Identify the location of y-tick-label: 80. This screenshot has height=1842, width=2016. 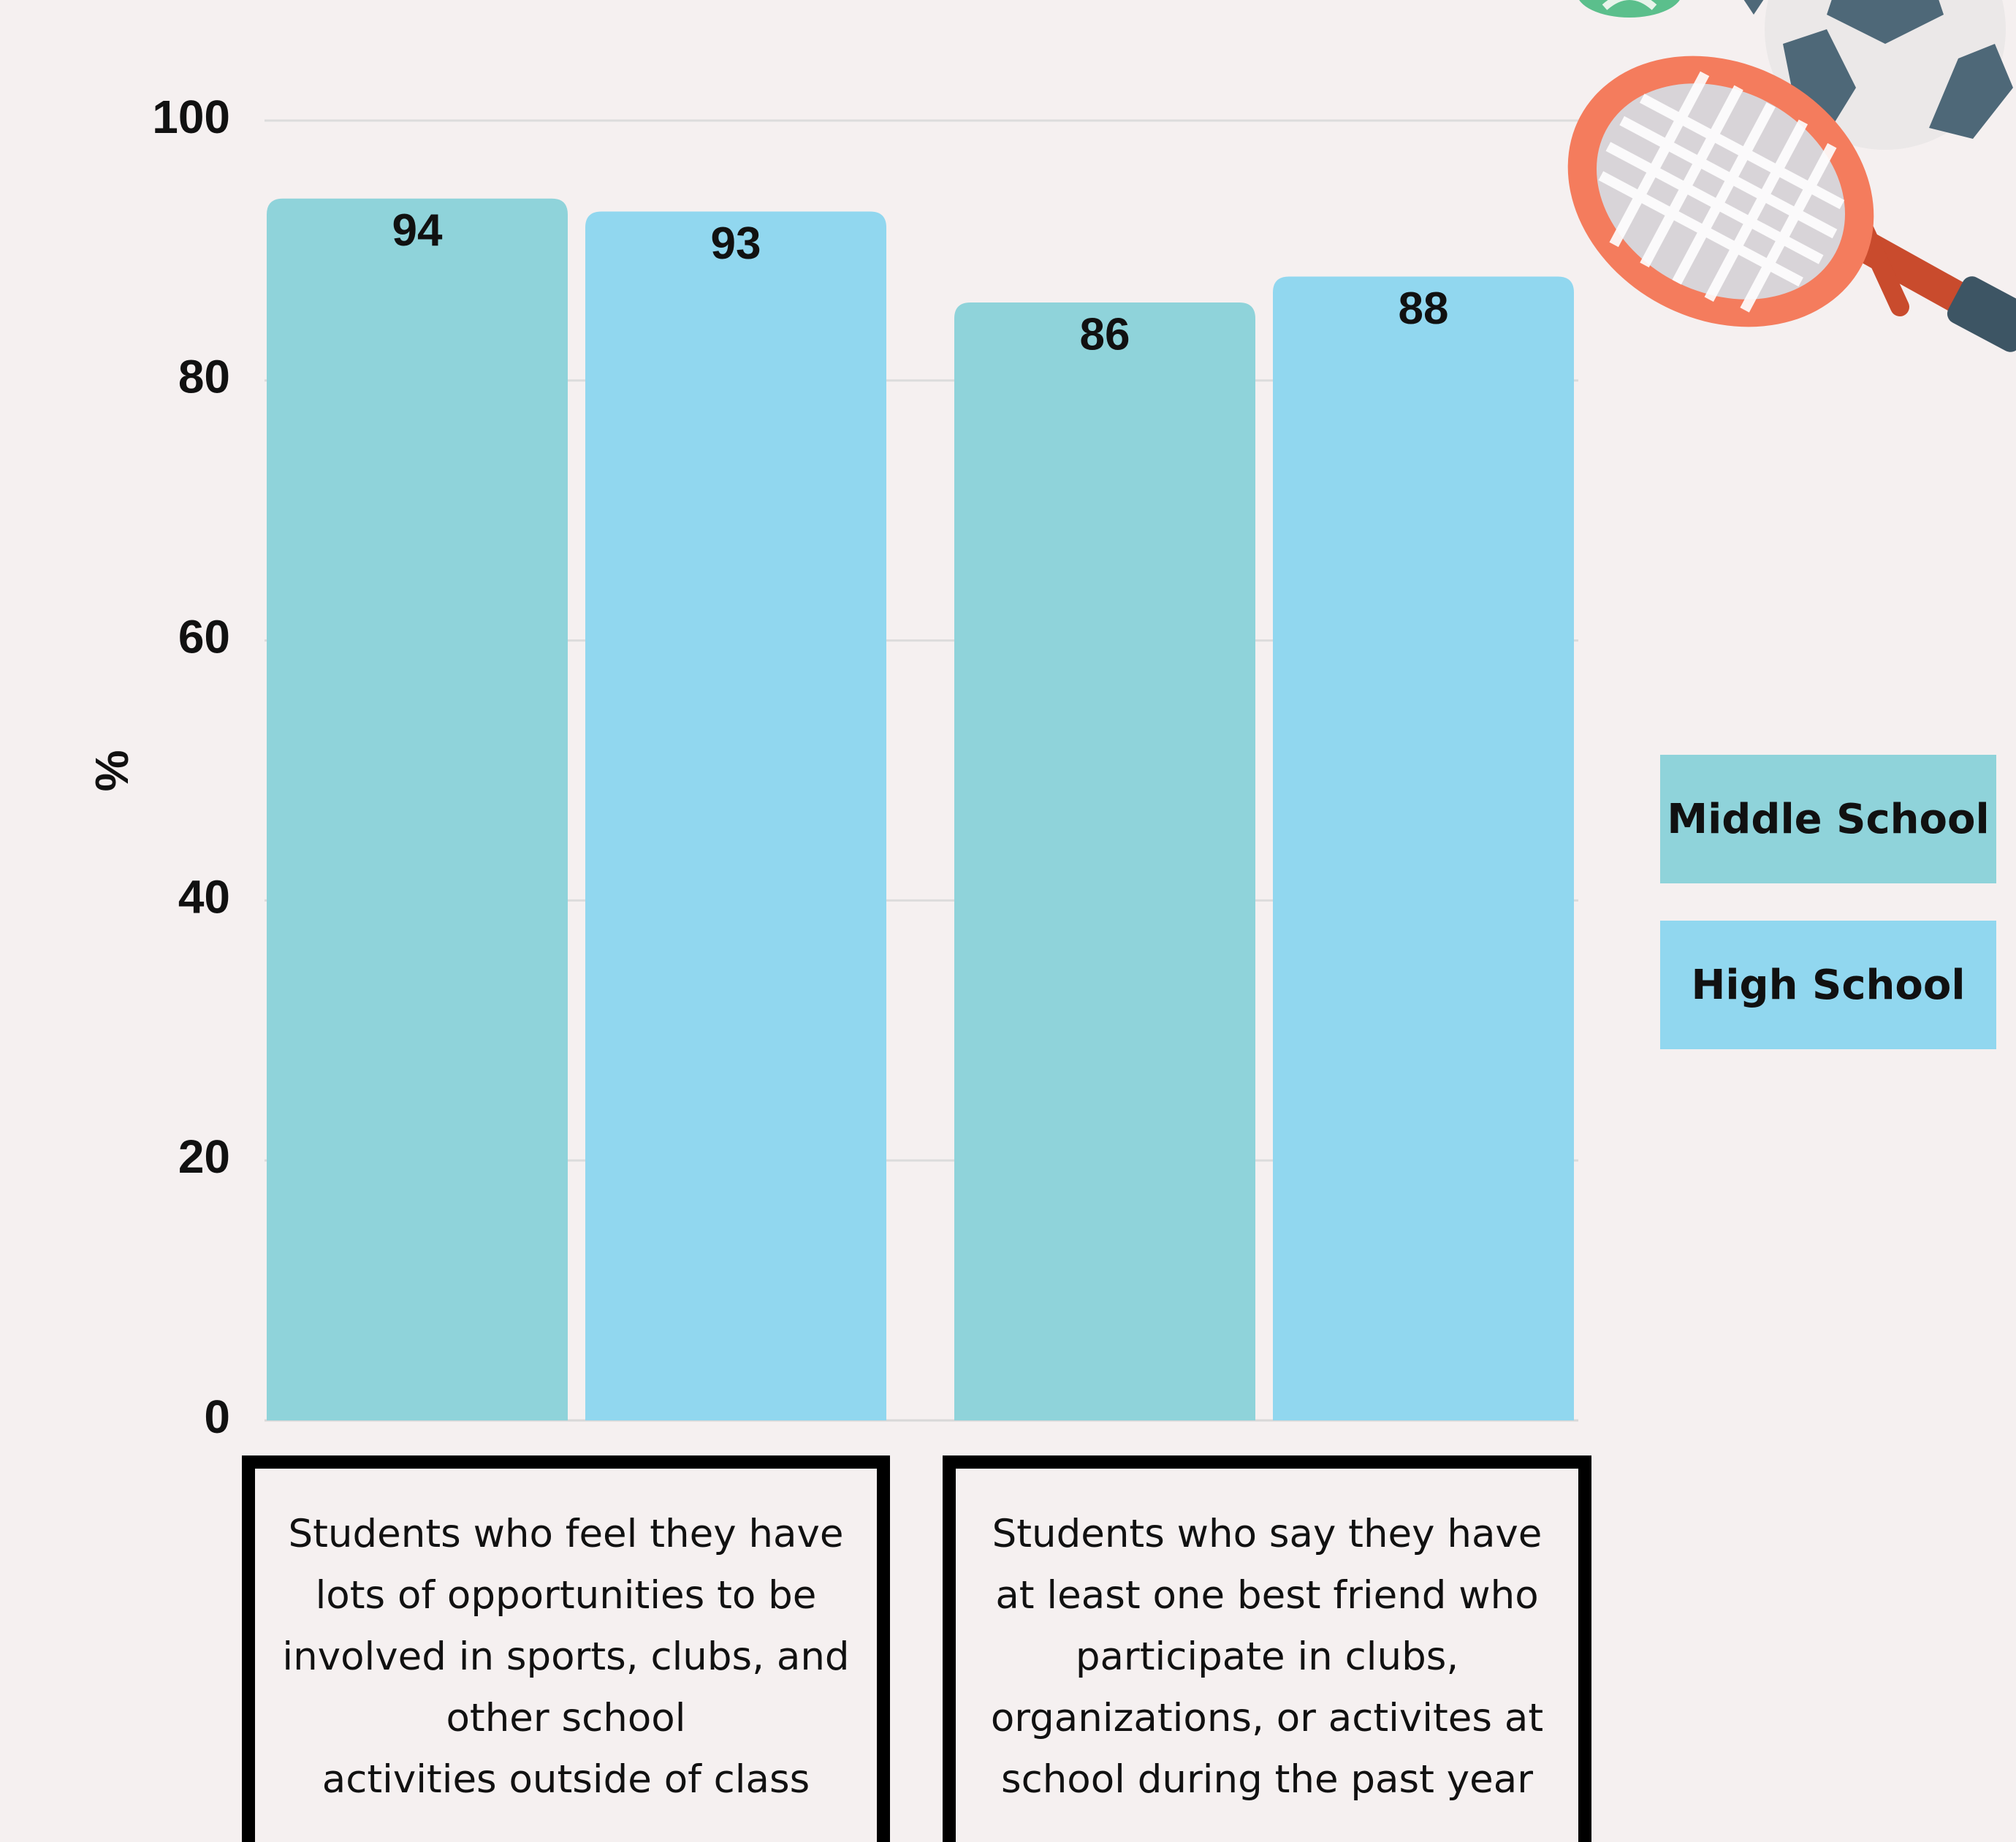
(204, 377).